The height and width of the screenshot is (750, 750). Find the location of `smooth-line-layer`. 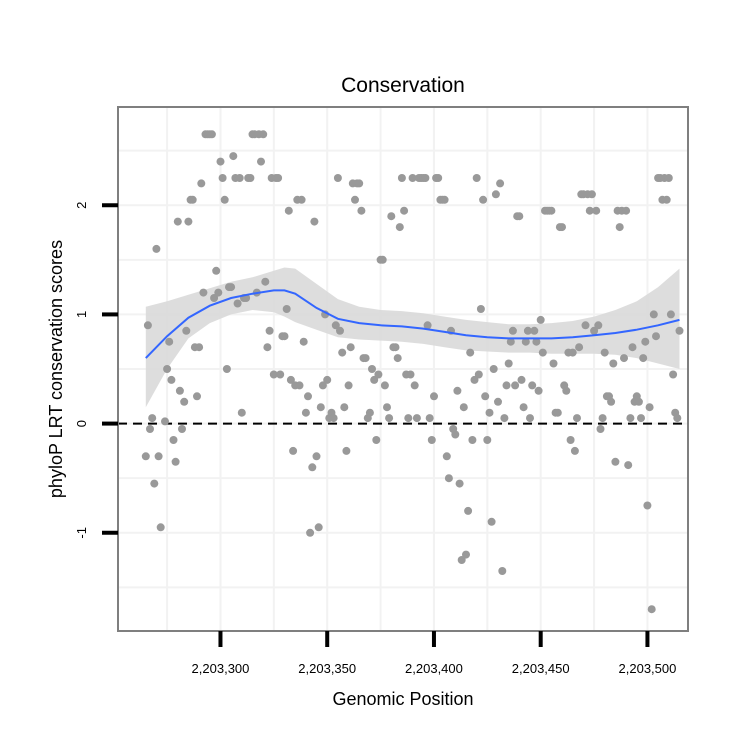

smooth-line-layer is located at coordinates (412, 324).